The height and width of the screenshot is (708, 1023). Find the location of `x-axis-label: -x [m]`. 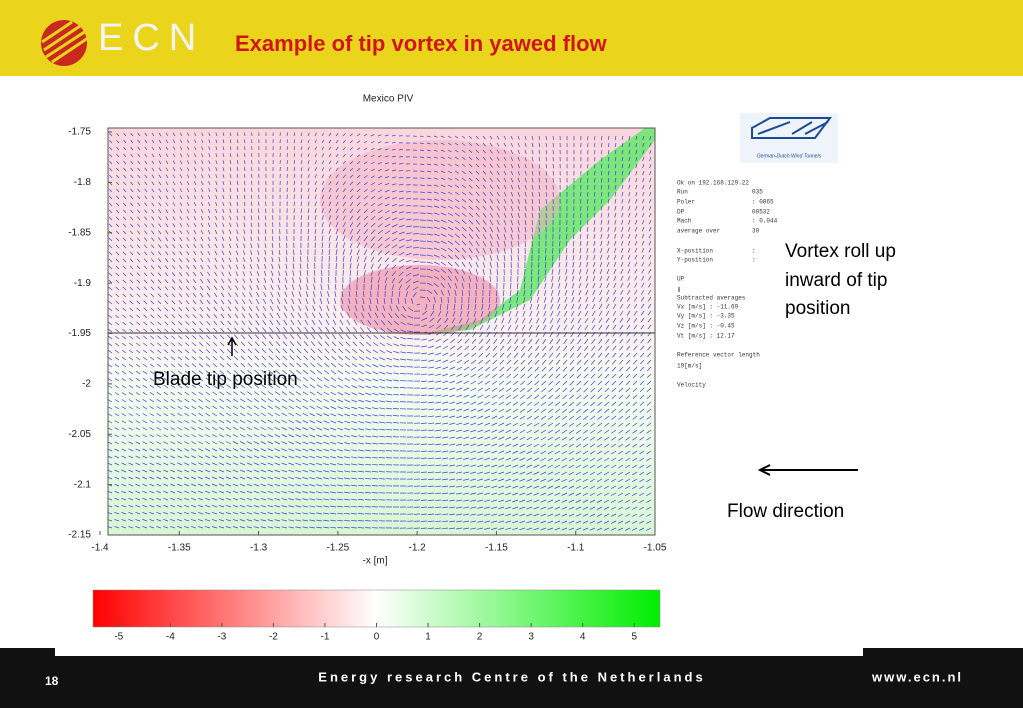

x-axis-label: -x [m] is located at coordinates (375, 561).